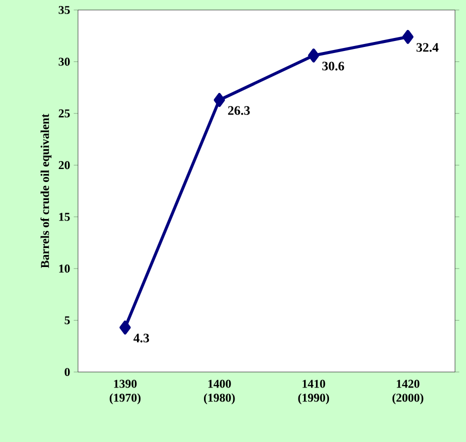 Image resolution: width=466 pixels, height=442 pixels. What do you see at coordinates (219, 392) in the screenshot?
I see `x-tick-label: 1400 (1980)` at bounding box center [219, 392].